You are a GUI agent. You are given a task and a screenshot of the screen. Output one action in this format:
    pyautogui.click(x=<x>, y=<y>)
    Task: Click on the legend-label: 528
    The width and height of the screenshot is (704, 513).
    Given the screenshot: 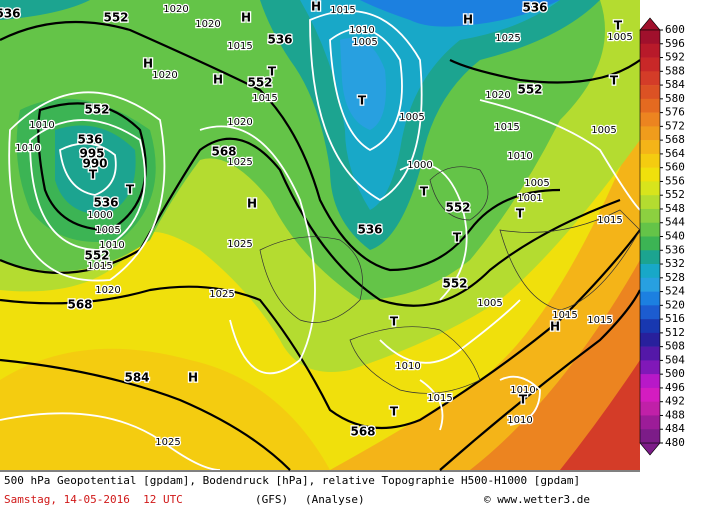 What is the action you would take?
    pyautogui.click(x=675, y=277)
    